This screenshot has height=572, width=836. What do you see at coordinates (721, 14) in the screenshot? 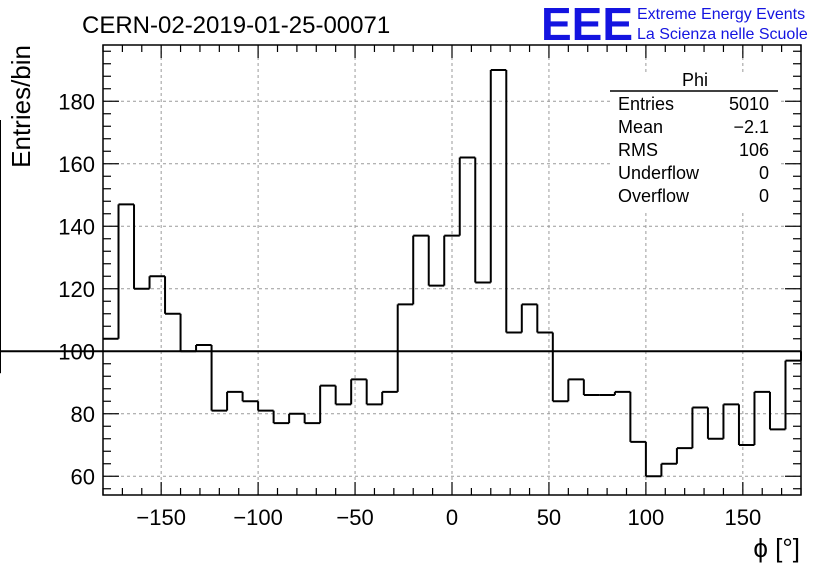
I see `logo-tagline-1: Extreme Energy Events` at bounding box center [721, 14].